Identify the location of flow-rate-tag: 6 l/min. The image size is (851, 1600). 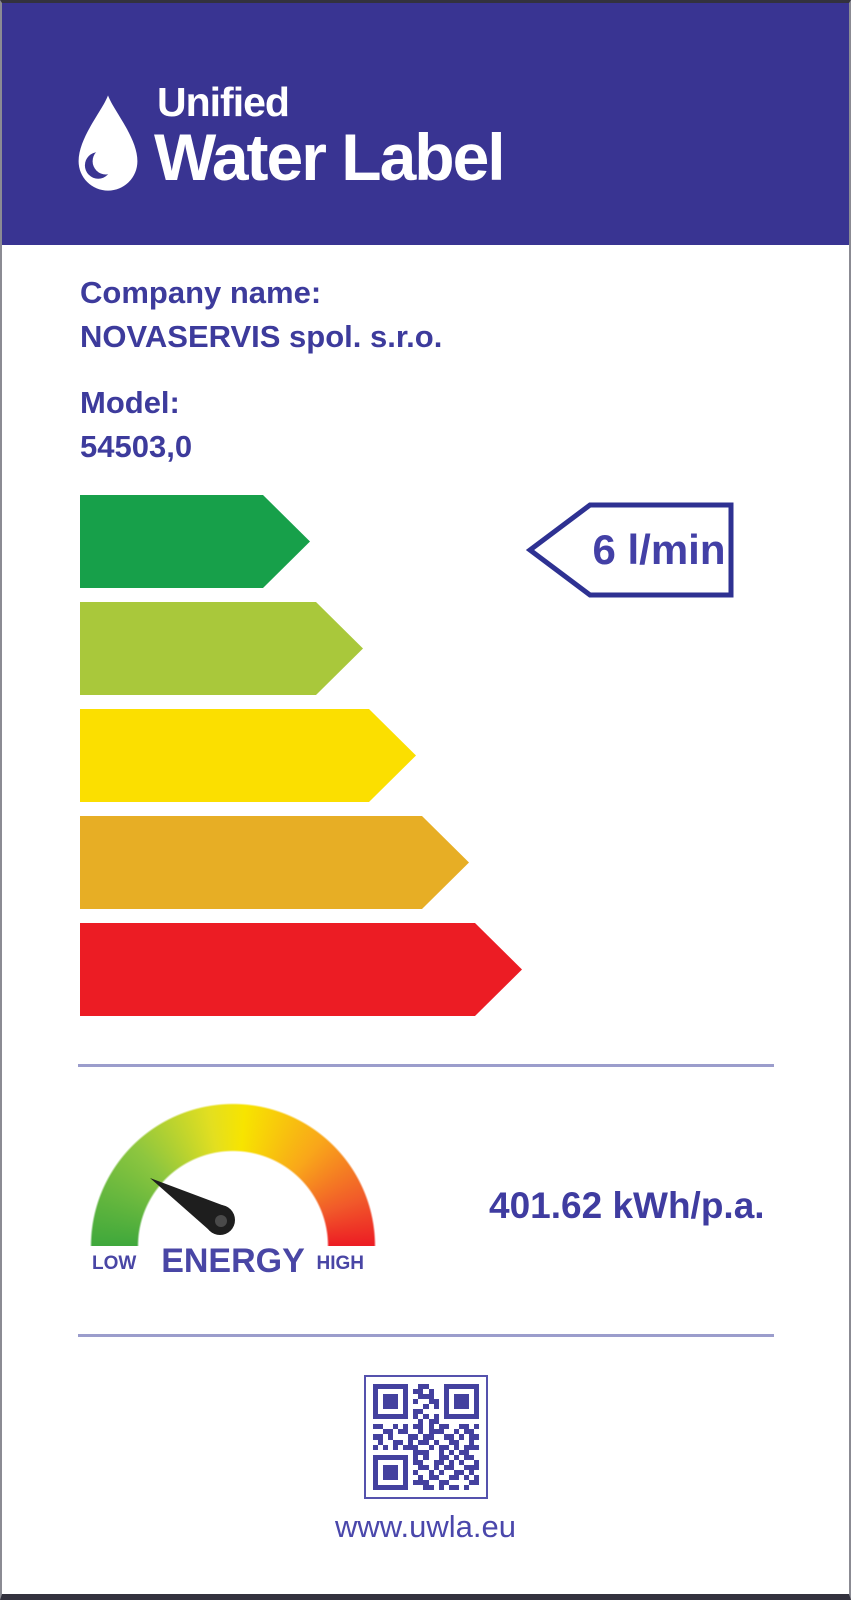
(631, 550).